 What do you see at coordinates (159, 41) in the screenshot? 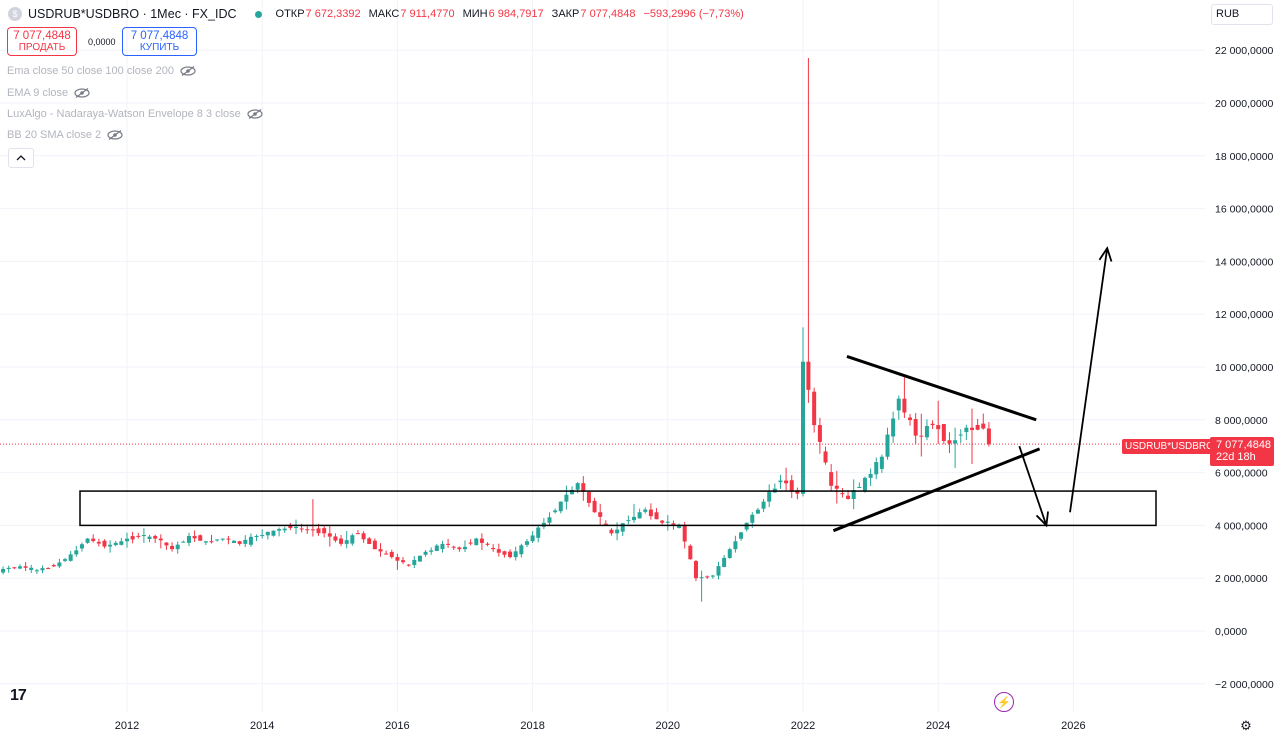
I see `buy-button: 7 077,4848 КУПИТЬ` at bounding box center [159, 41].